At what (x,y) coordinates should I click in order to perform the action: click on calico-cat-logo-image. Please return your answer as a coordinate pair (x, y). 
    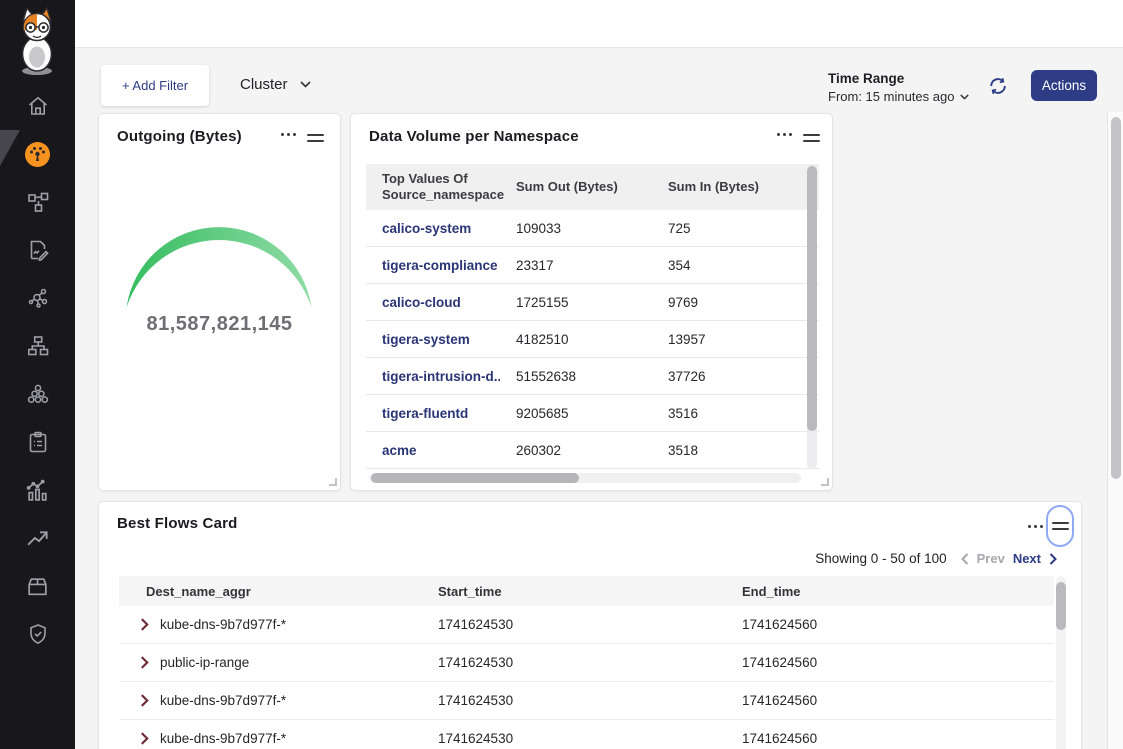
    Looking at the image, I should click on (37, 40).